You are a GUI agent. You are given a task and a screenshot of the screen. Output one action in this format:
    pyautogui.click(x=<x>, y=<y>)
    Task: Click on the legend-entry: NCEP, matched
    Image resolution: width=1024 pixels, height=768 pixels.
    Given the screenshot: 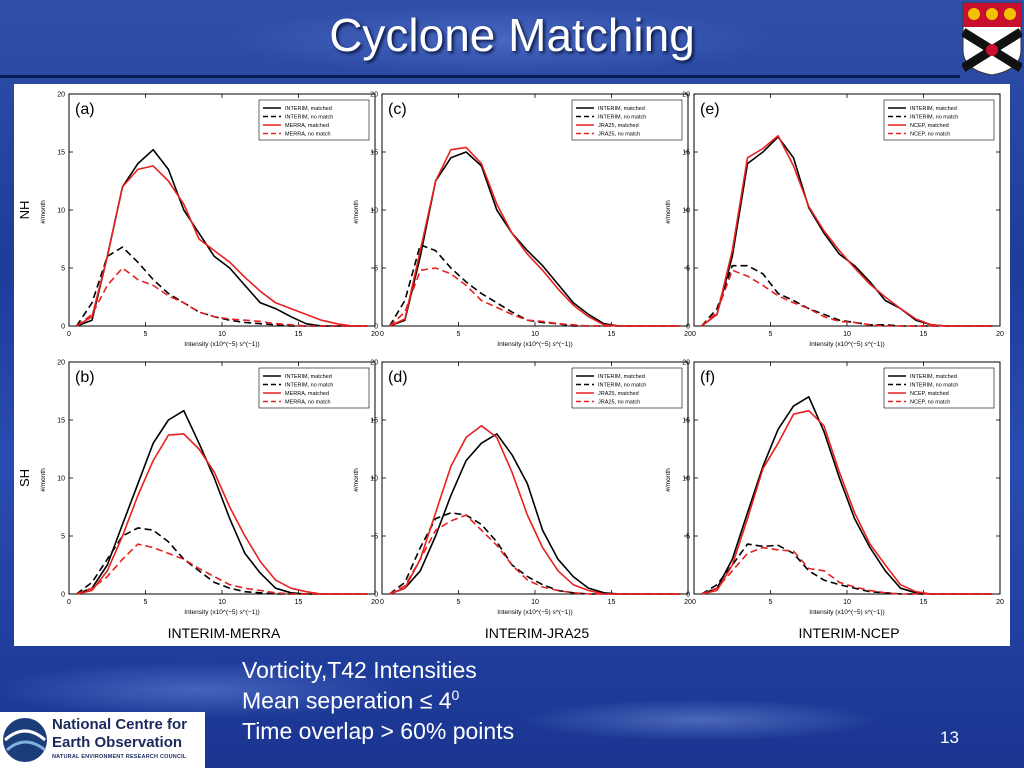 What is the action you would take?
    pyautogui.click(x=929, y=394)
    